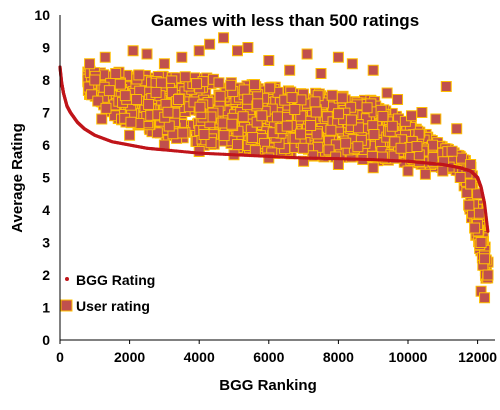 The width and height of the screenshot is (500, 410). I want to click on y-tick-label: 2, so click(46, 275).